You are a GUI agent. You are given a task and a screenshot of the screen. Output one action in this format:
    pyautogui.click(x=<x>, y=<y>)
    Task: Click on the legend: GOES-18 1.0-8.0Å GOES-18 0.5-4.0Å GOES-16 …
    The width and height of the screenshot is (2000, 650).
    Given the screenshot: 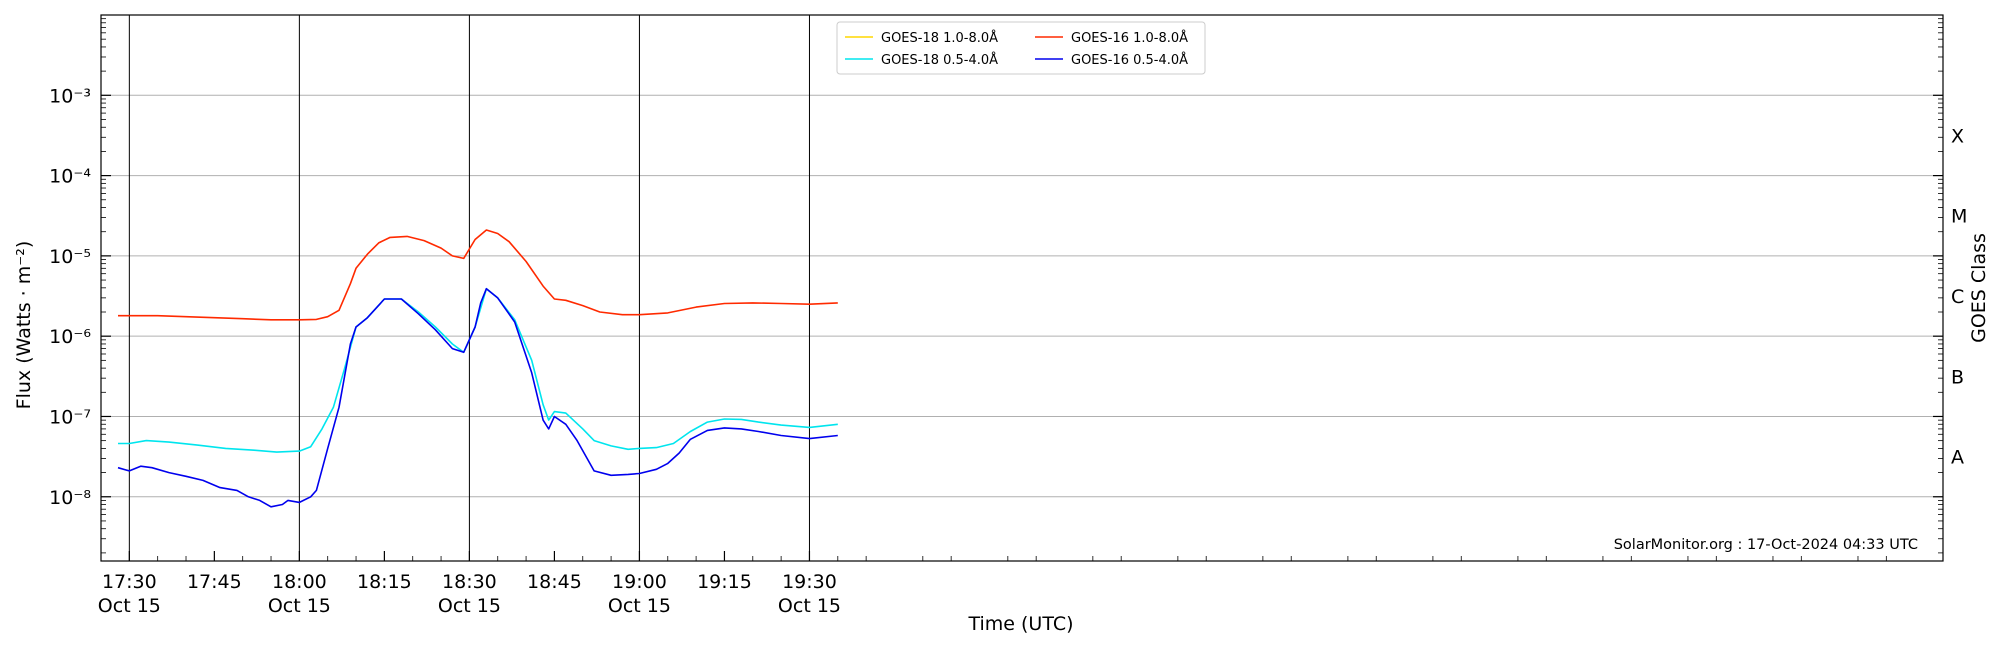 What is the action you would take?
    pyautogui.click(x=1021, y=48)
    